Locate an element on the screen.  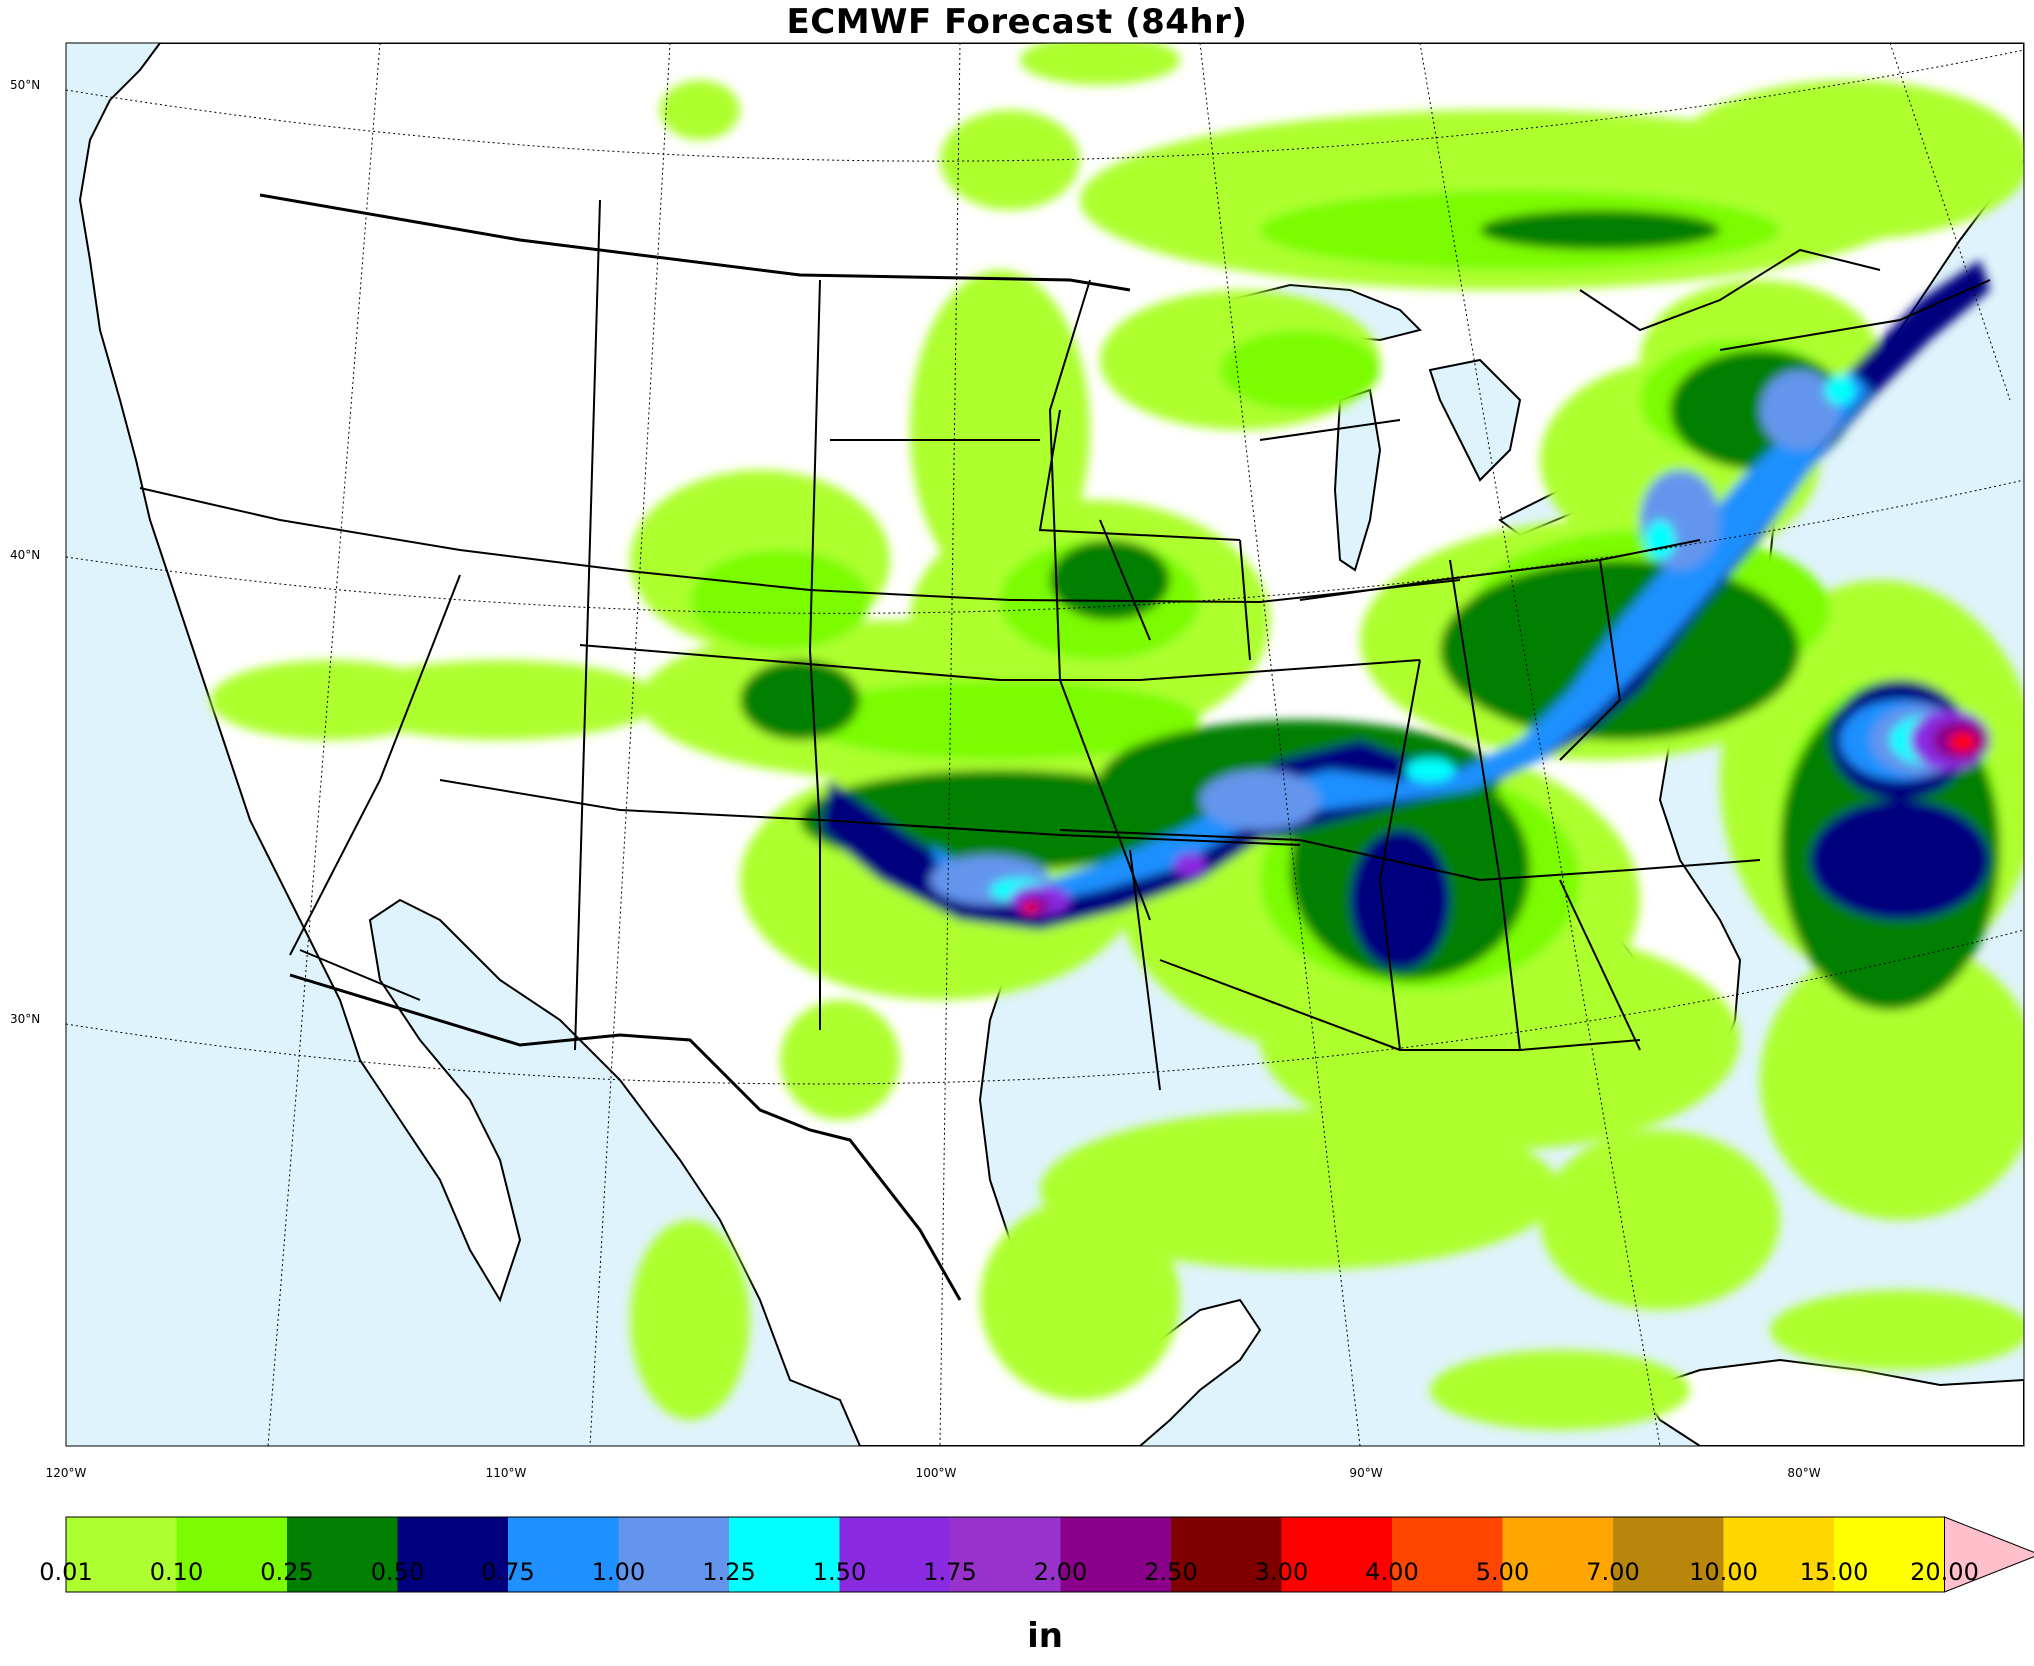
colorbar-tick-label: 1.50 is located at coordinates (839, 1572).